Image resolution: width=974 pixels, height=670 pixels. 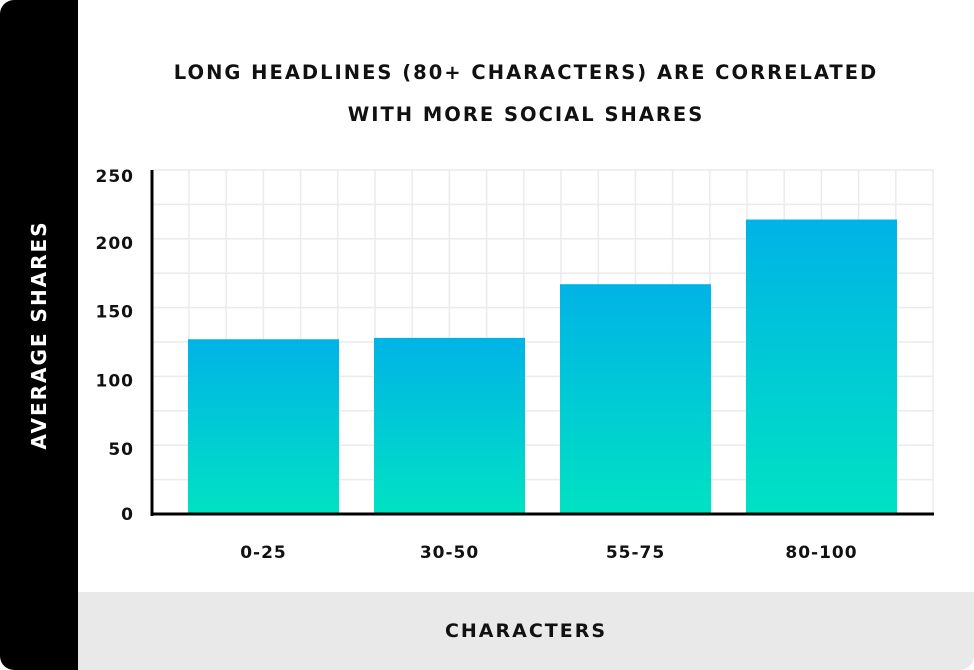 What do you see at coordinates (121, 450) in the screenshot?
I see `y-tick-label: 50` at bounding box center [121, 450].